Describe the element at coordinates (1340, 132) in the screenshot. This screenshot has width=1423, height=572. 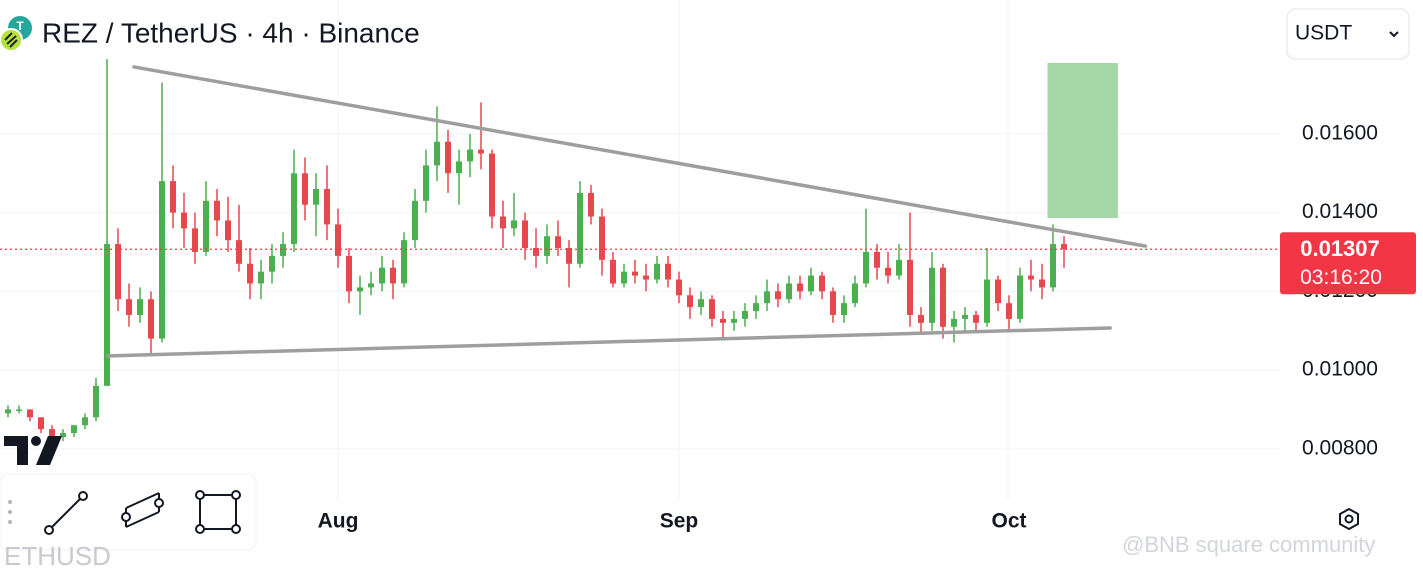
I see `y-tick-label: 0.01600` at that location.